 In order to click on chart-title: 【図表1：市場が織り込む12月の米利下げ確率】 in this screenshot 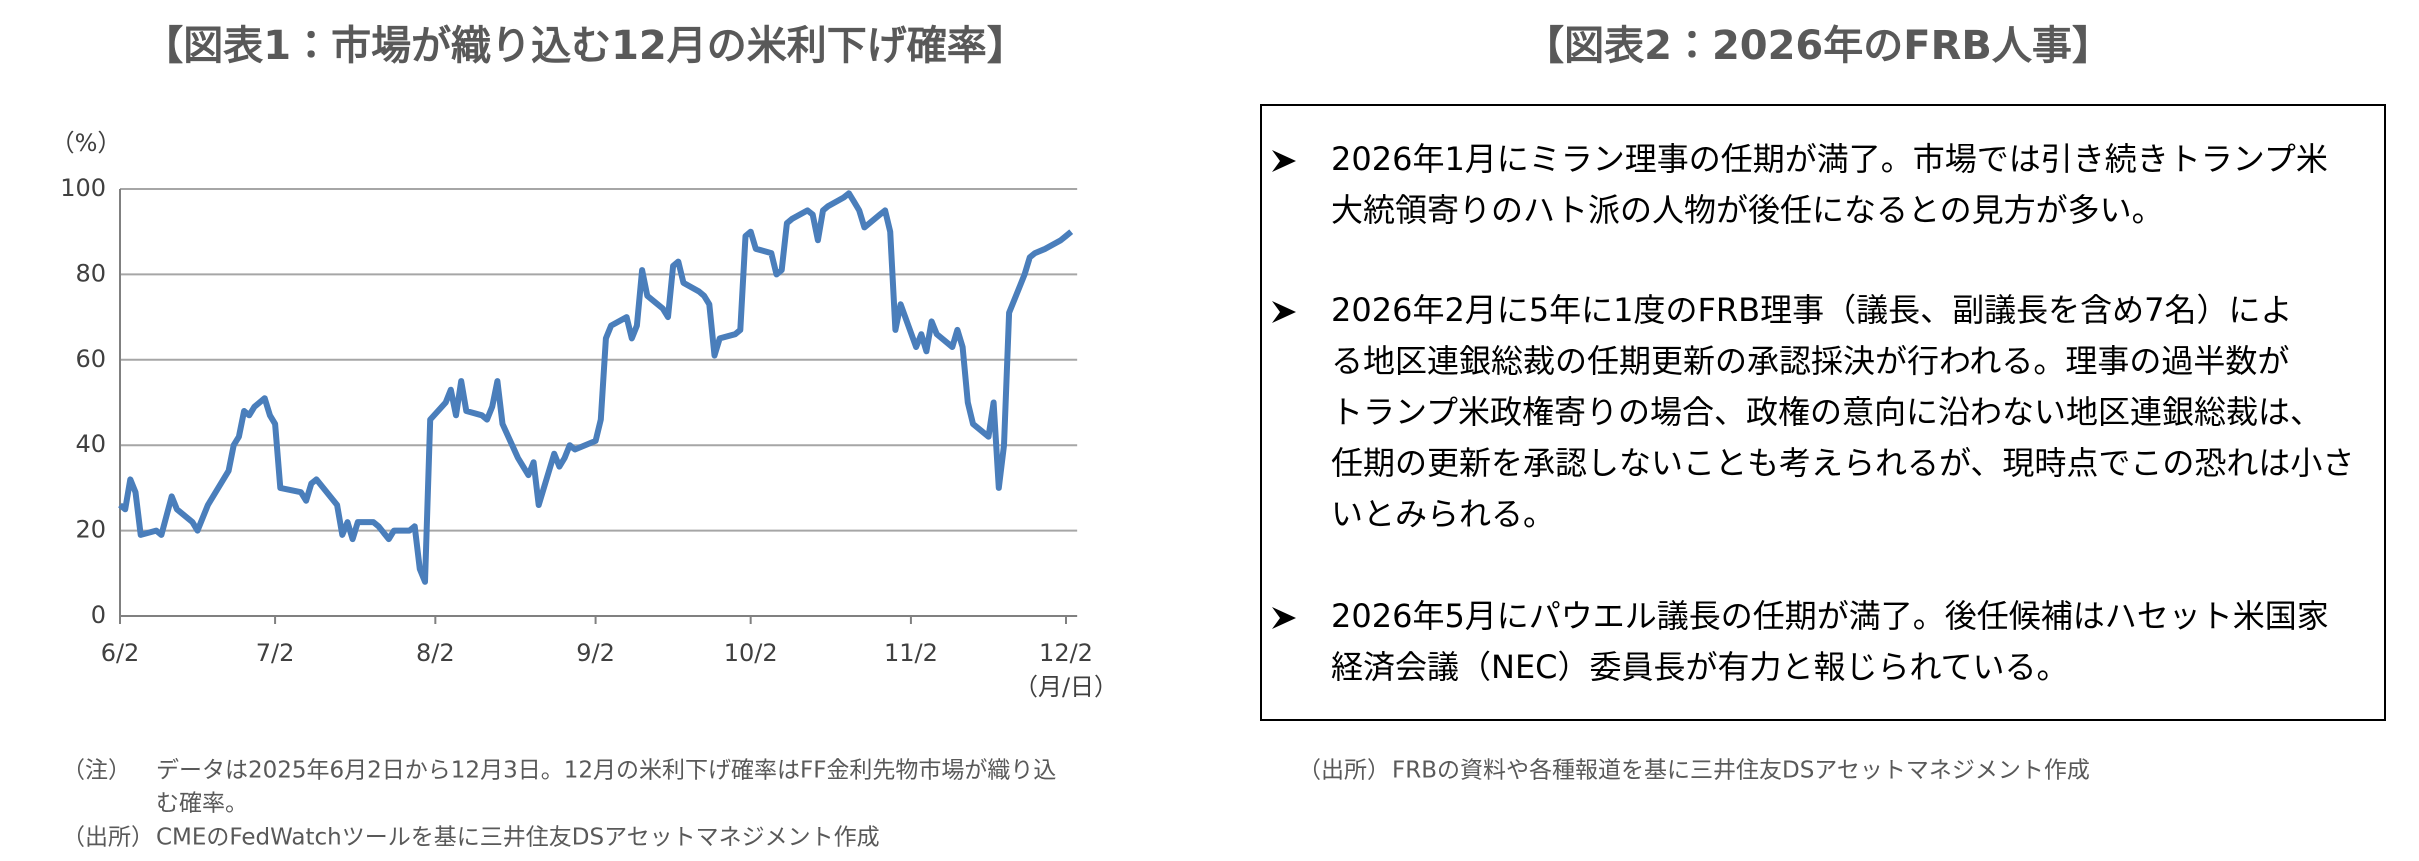, I will do `click(585, 46)`.